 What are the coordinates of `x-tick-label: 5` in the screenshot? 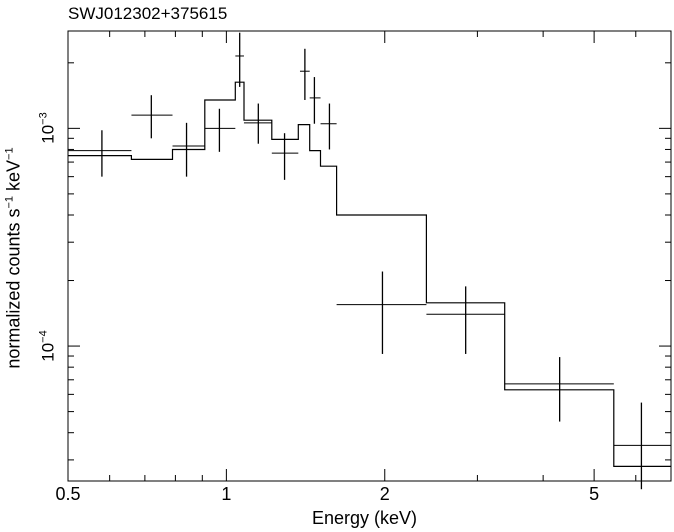 It's located at (594, 494).